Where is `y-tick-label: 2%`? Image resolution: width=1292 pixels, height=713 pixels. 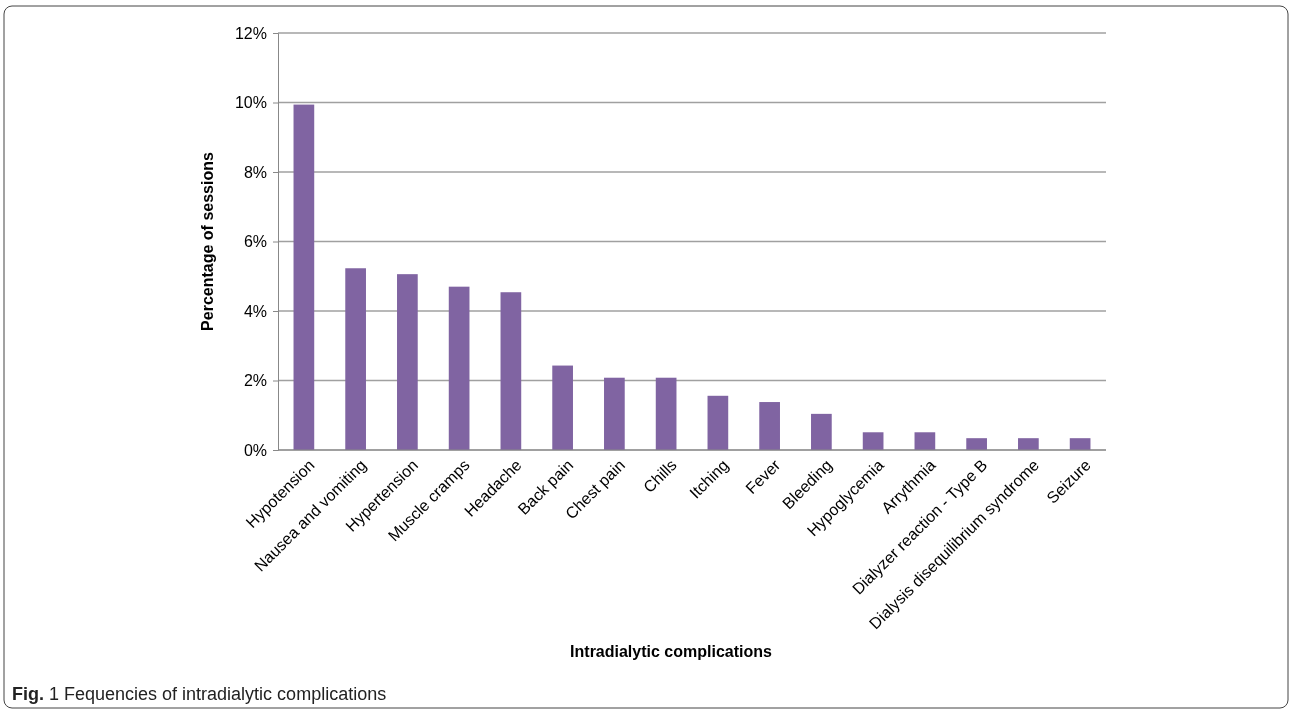
y-tick-label: 2% is located at coordinates (255, 381).